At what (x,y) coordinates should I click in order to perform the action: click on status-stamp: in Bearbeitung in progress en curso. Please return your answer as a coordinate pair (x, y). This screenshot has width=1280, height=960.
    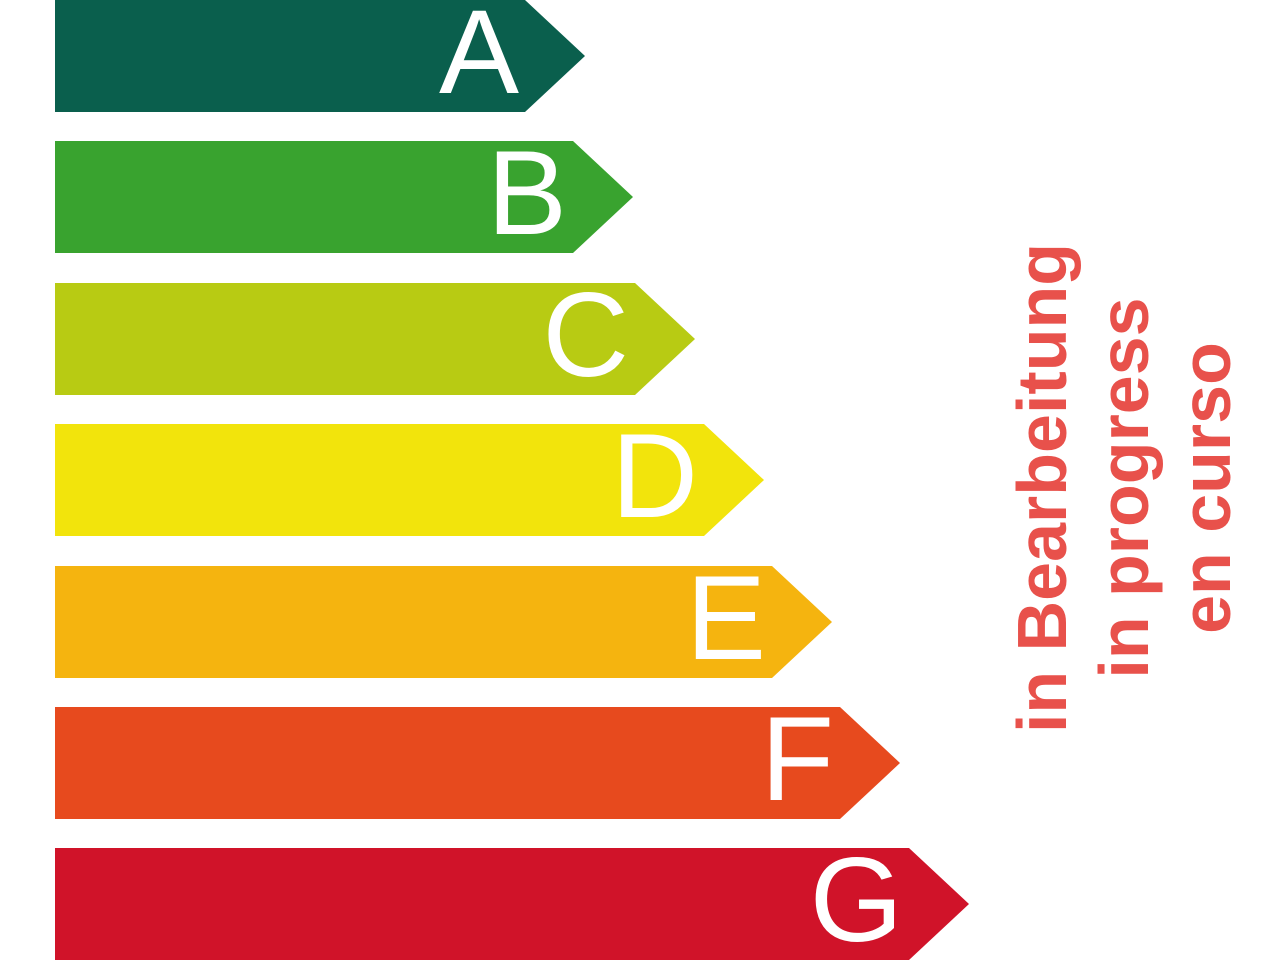
    Looking at the image, I should click on (1124, 488).